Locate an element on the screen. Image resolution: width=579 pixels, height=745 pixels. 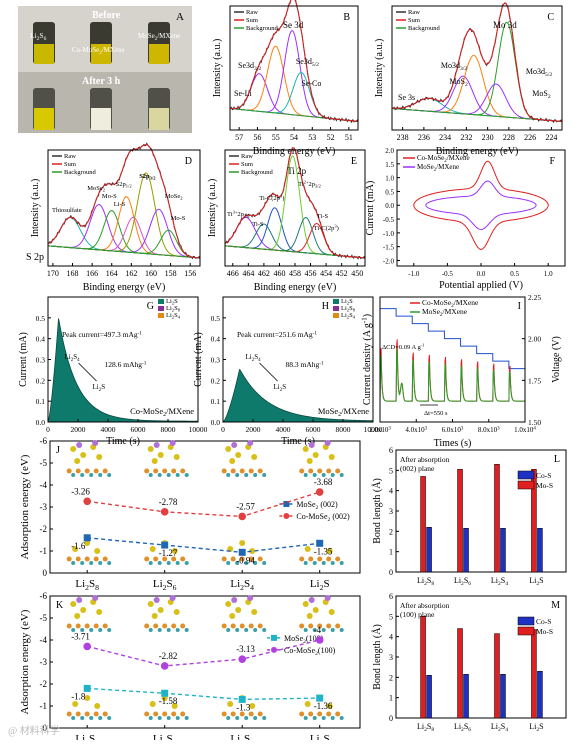
series-line is located at coordinates (203, 545).